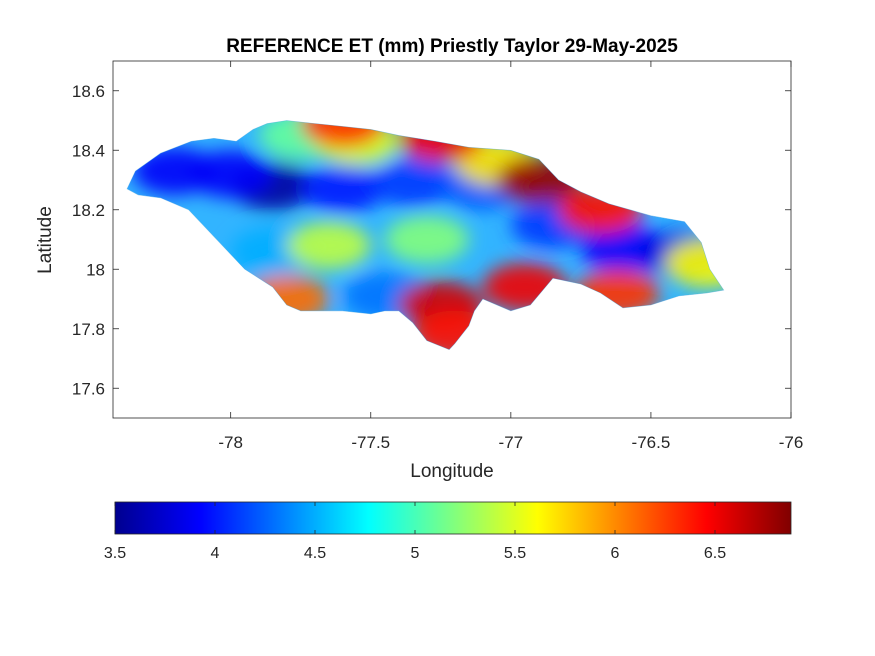 The image size is (875, 656). Describe the element at coordinates (453, 518) in the screenshot. I see `colorbar` at that location.